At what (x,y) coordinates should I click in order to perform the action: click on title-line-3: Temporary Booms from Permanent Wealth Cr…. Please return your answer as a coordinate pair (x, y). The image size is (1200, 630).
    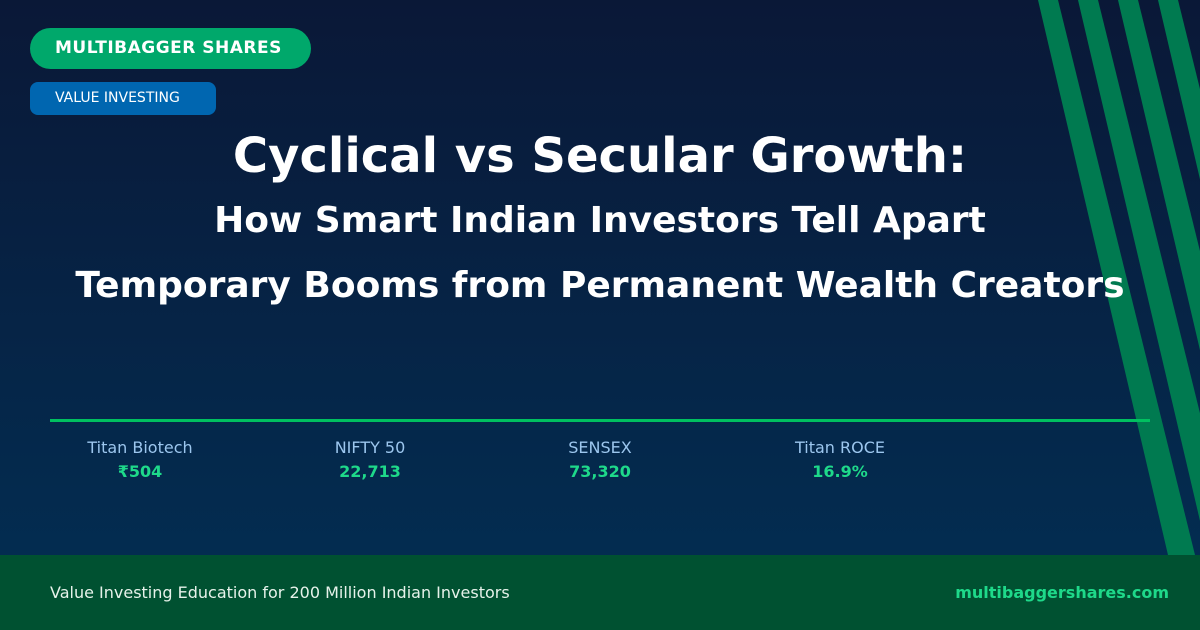
    Looking at the image, I should click on (600, 285).